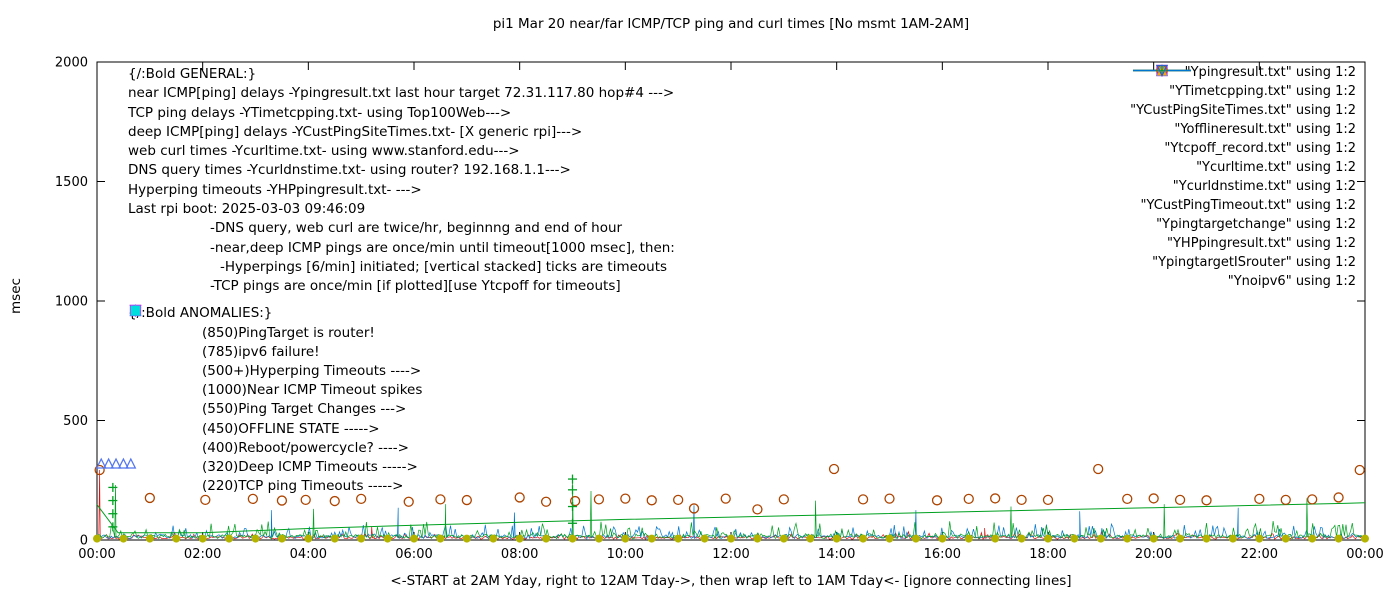 This screenshot has width=1400, height=600. Describe the element at coordinates (71, 63) in the screenshot. I see `y-tick-label: 2000` at that location.